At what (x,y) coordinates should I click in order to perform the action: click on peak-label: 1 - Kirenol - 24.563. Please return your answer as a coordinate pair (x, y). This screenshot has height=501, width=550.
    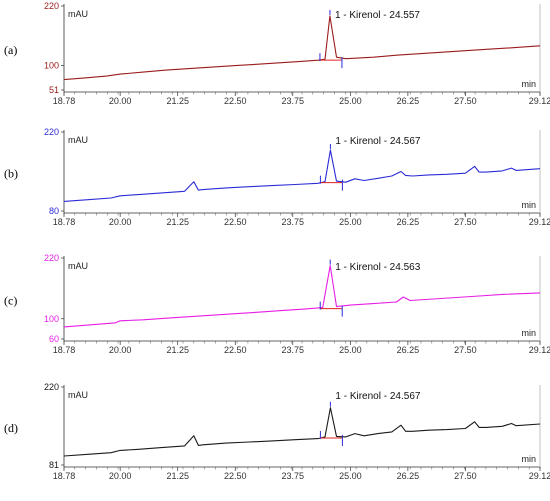
    Looking at the image, I should click on (377, 267).